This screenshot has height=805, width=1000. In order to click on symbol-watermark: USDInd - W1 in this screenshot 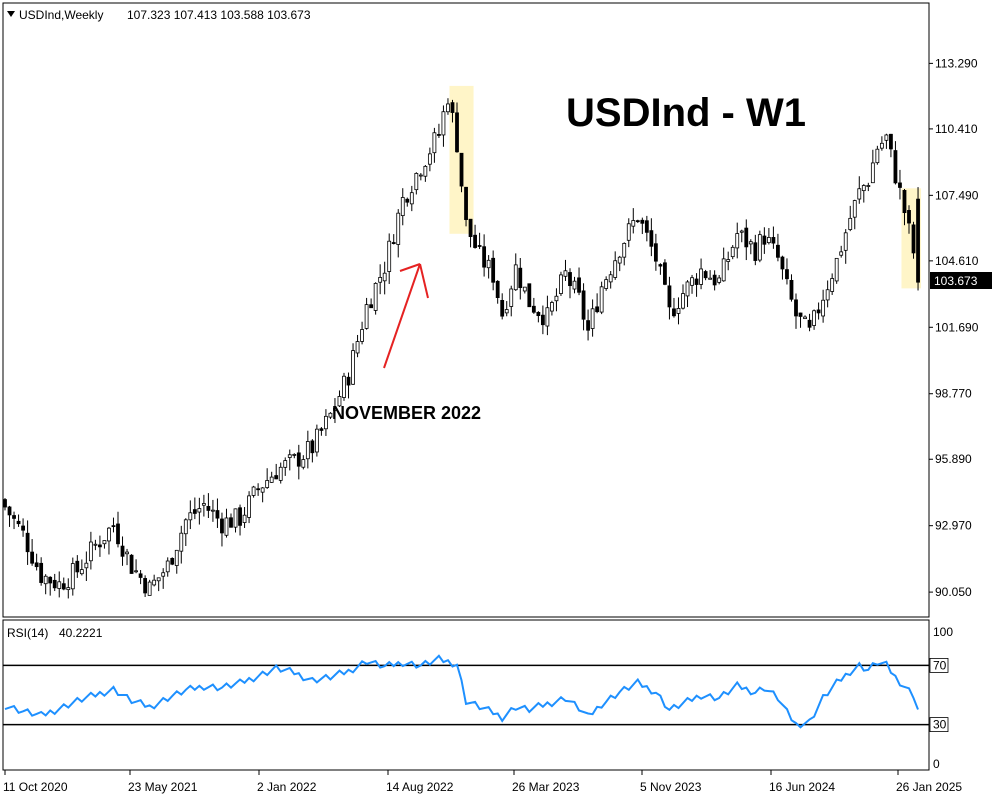, I will do `click(686, 113)`.